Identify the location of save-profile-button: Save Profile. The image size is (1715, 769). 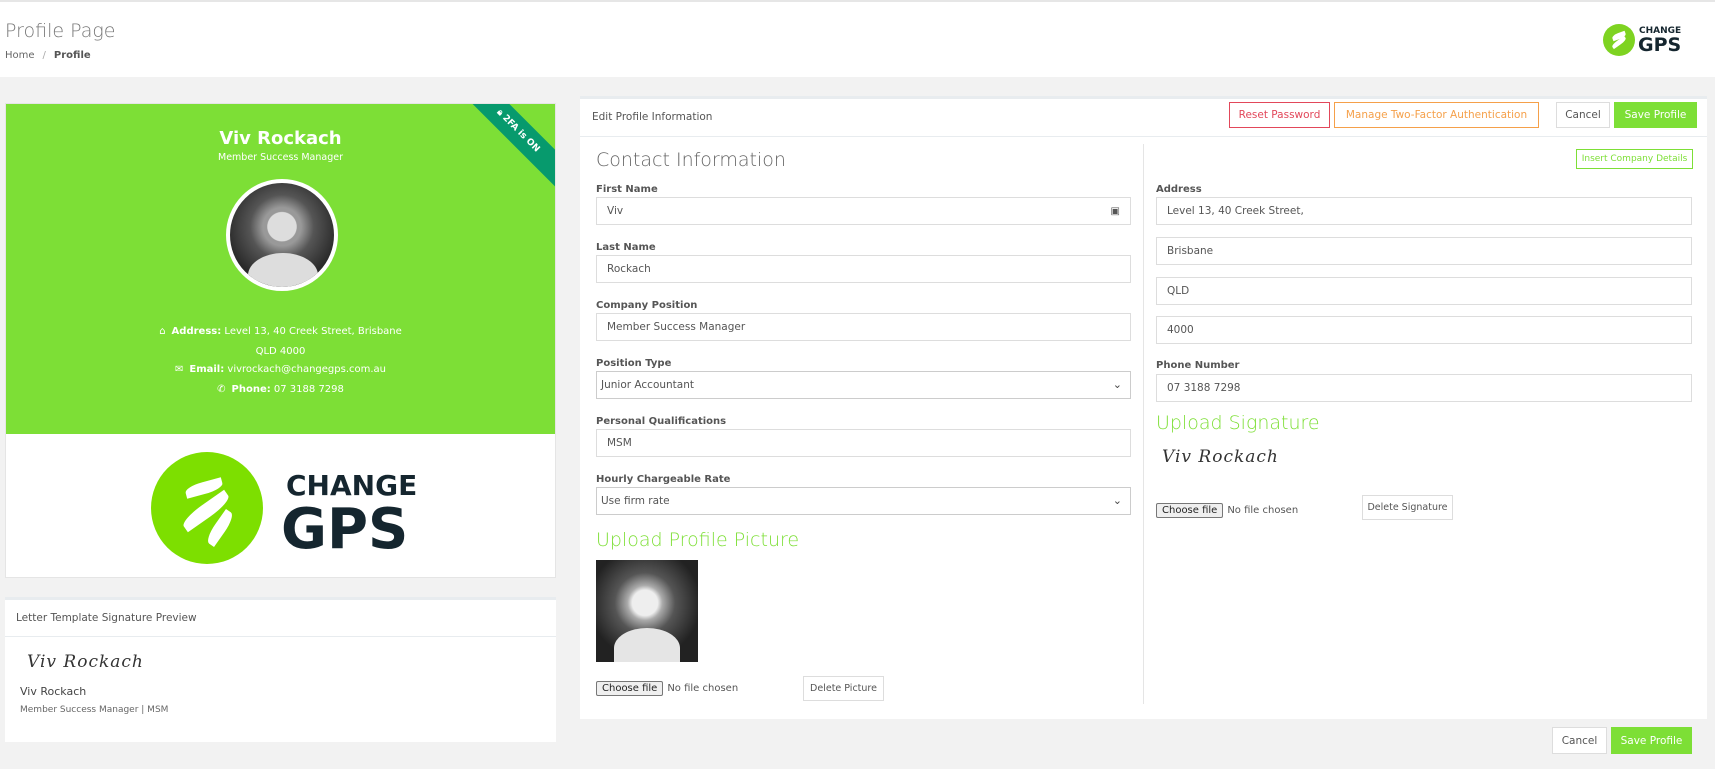
(1655, 115).